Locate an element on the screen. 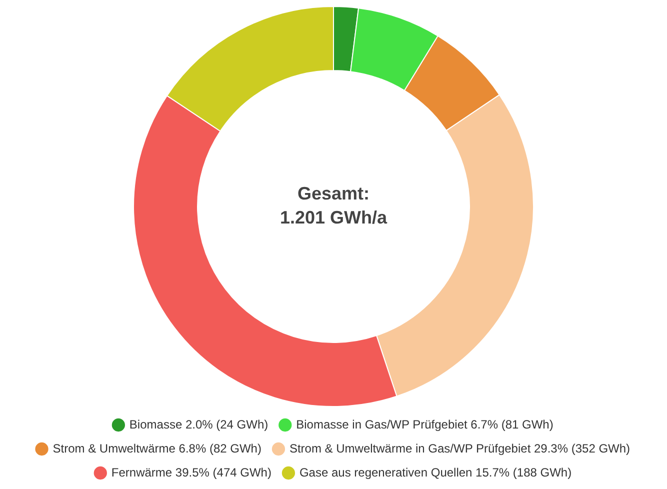 The height and width of the screenshot is (489, 667). text: 1.201 GWh/a is located at coordinates (334, 217).